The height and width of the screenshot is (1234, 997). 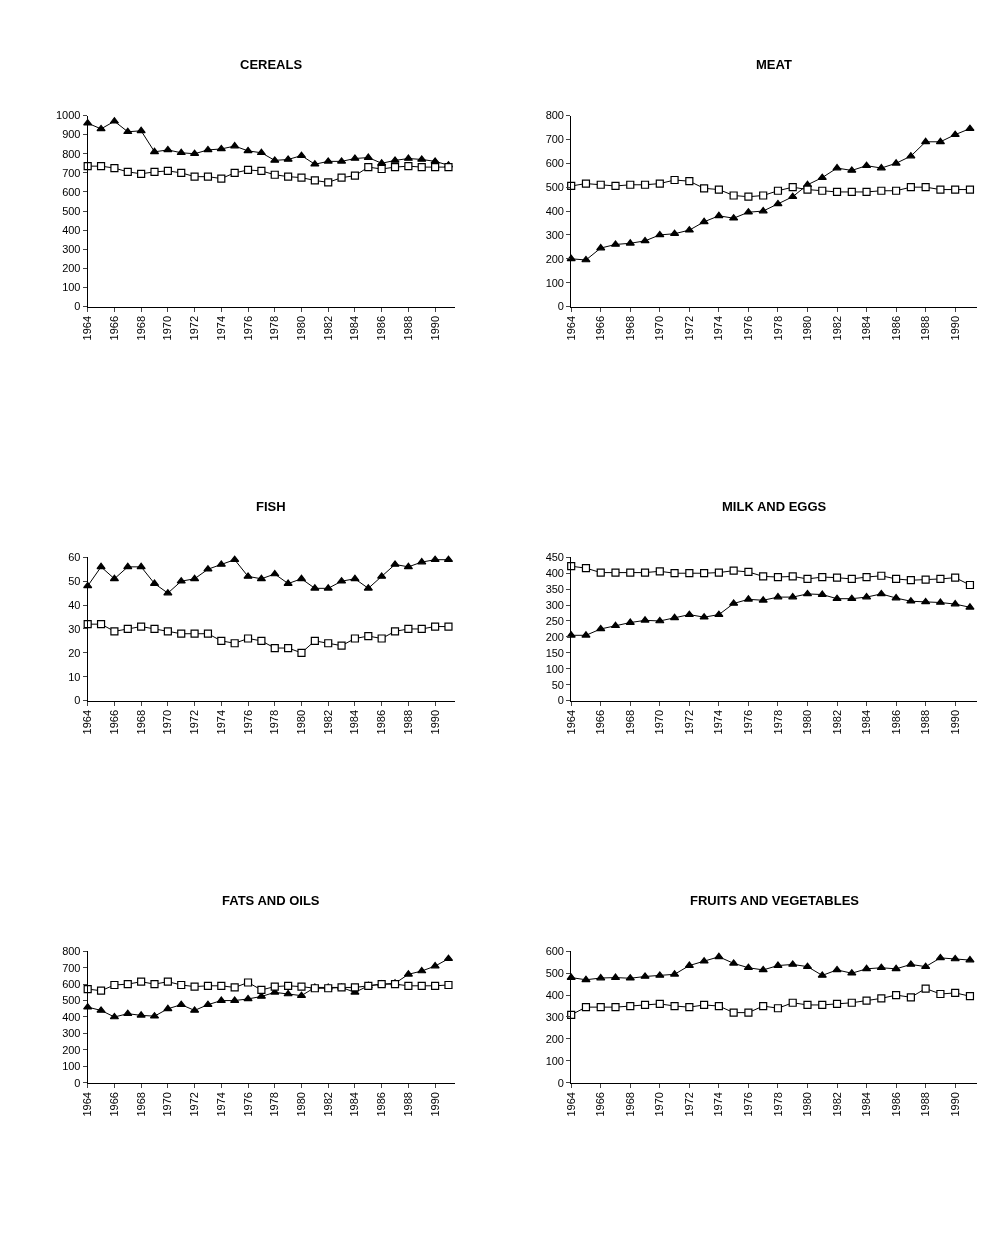 I want to click on y-tick-label: 50, so click(x=557, y=684).